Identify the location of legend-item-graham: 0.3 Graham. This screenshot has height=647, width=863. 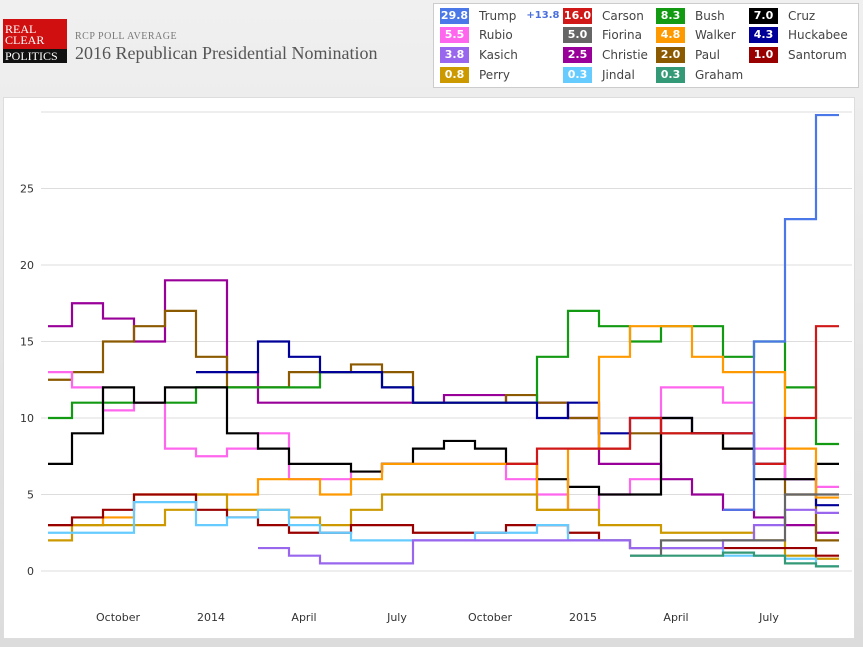
(699, 74).